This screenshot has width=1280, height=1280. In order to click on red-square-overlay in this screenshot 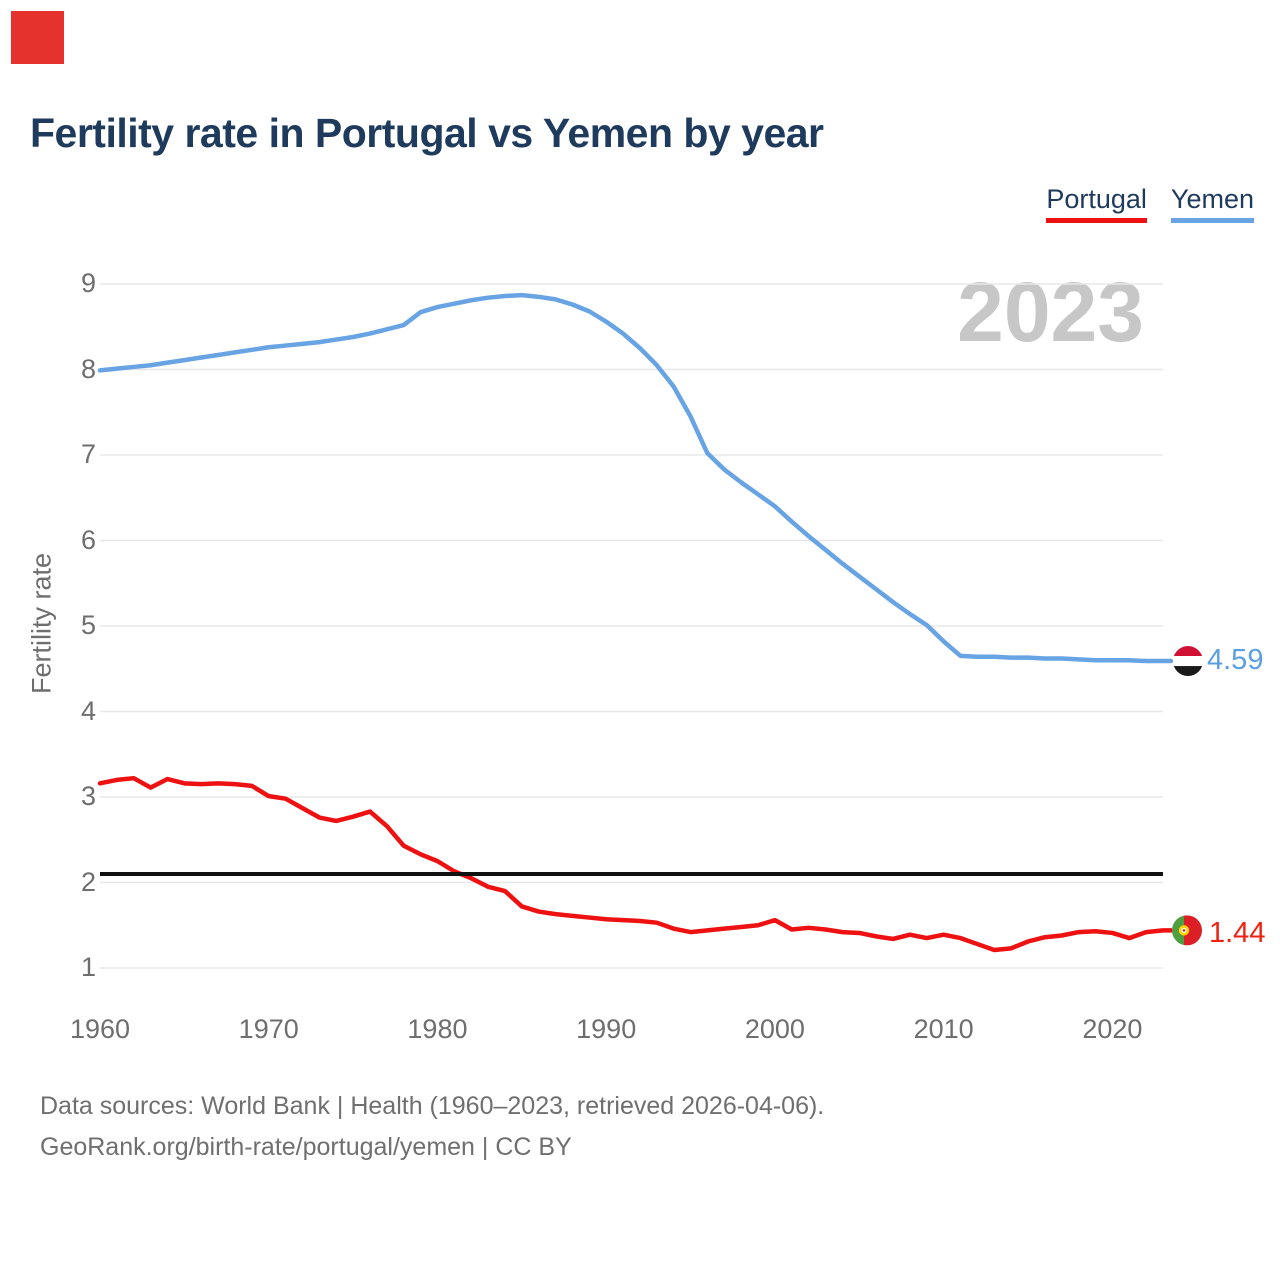, I will do `click(37, 37)`.